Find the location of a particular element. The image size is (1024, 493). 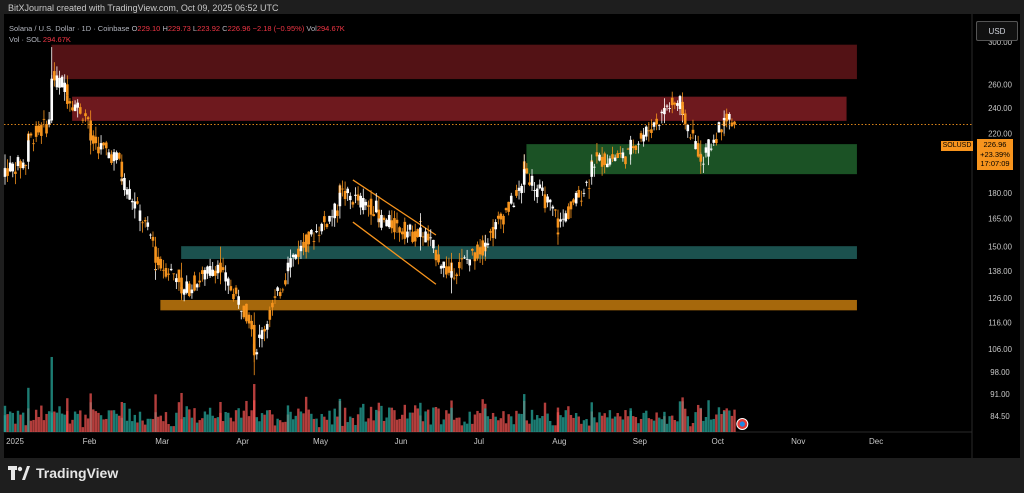

legend-open-label: O is located at coordinates (134, 28).